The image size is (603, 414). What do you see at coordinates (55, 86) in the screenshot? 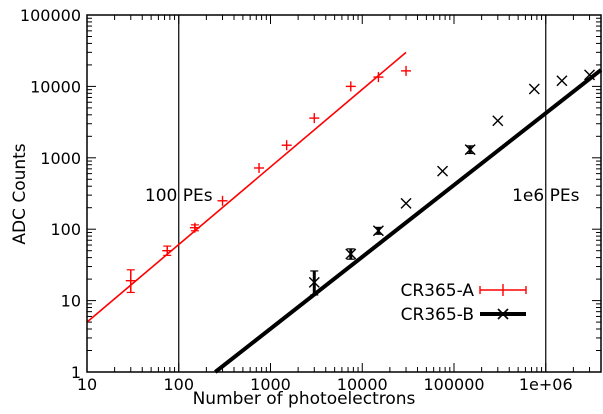
I see `y-tick-label: 10000` at bounding box center [55, 86].